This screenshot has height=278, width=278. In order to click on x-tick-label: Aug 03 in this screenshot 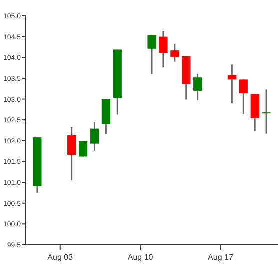, I will do `click(61, 257)`.